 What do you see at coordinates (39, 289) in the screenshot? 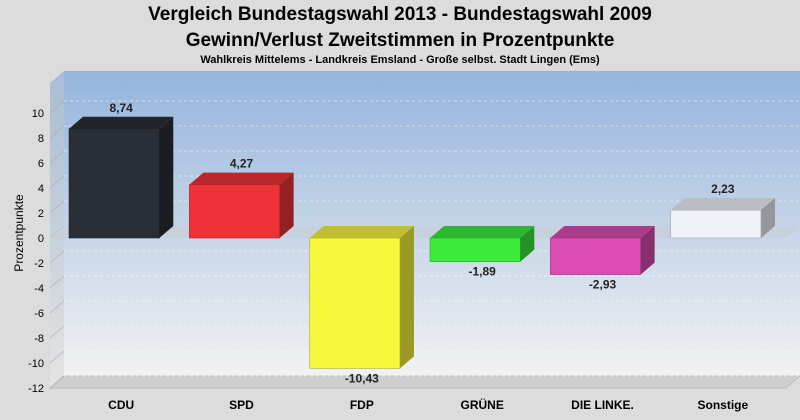
I see `y-tick-label: -4` at bounding box center [39, 289].